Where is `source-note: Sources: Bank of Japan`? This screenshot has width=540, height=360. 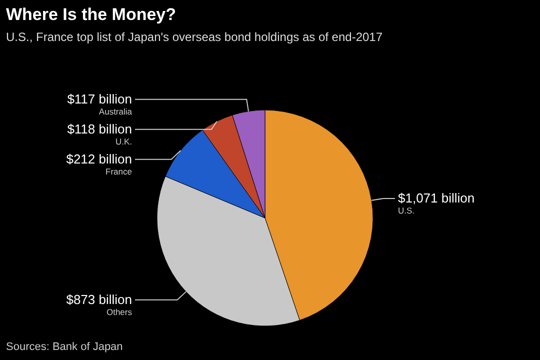
source-note: Sources: Bank of Japan is located at coordinates (64, 347).